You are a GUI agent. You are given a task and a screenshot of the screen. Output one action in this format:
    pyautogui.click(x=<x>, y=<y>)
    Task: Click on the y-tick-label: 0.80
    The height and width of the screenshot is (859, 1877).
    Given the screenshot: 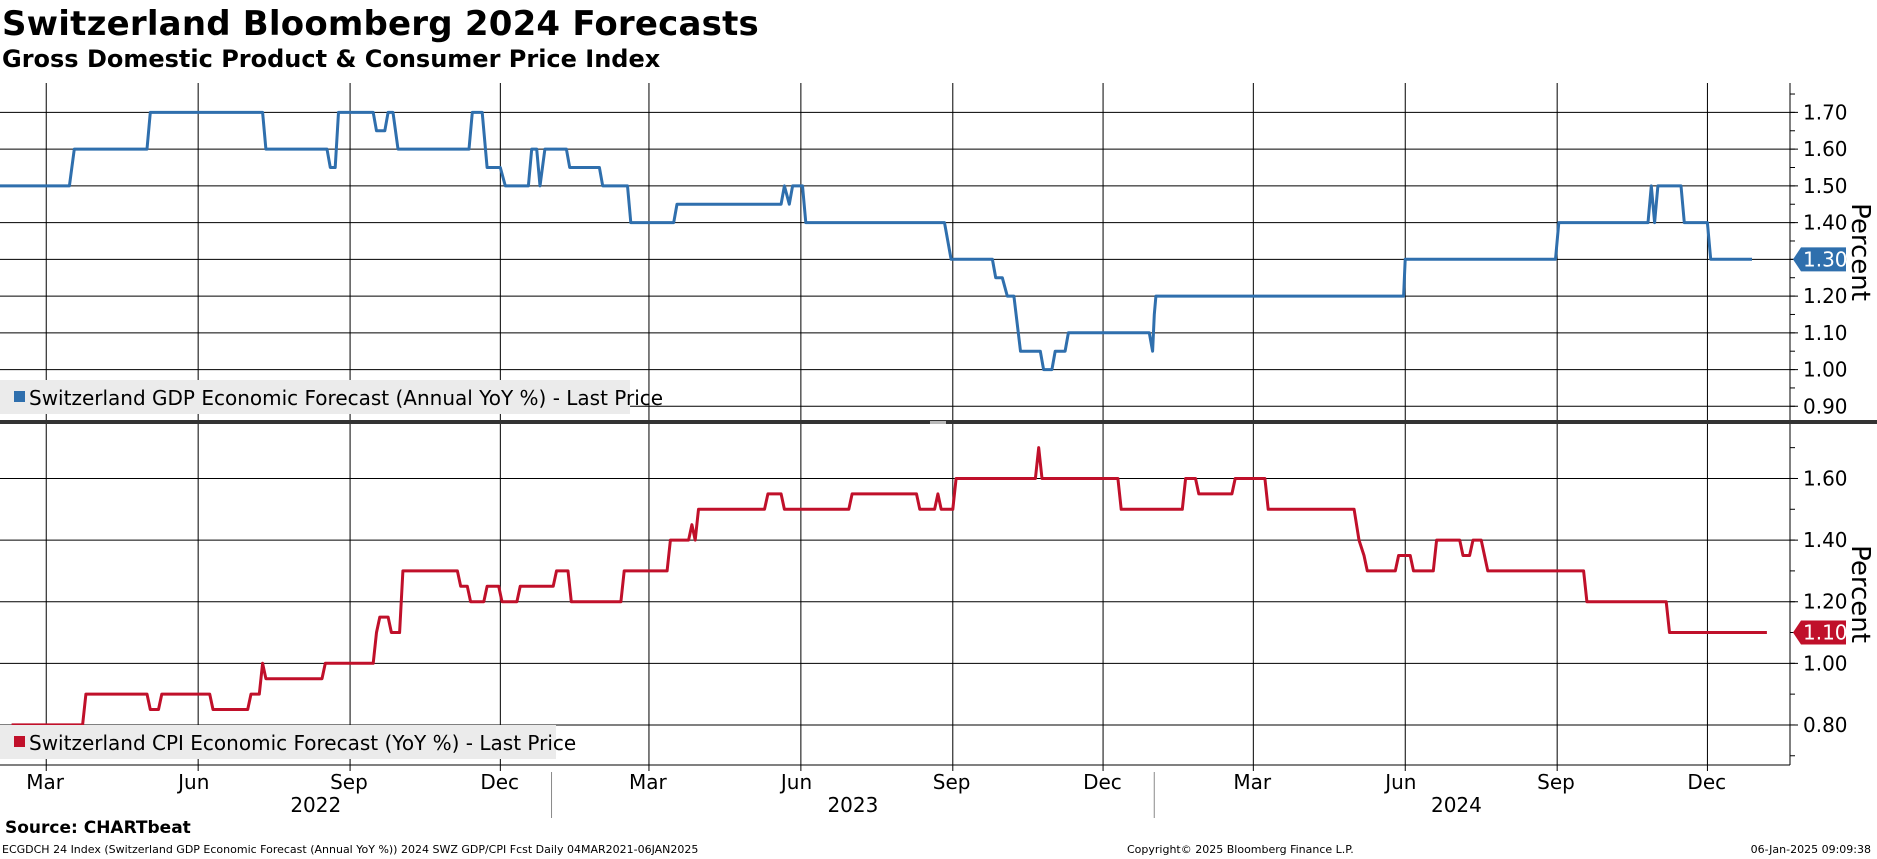 What is the action you would take?
    pyautogui.click(x=1825, y=725)
    